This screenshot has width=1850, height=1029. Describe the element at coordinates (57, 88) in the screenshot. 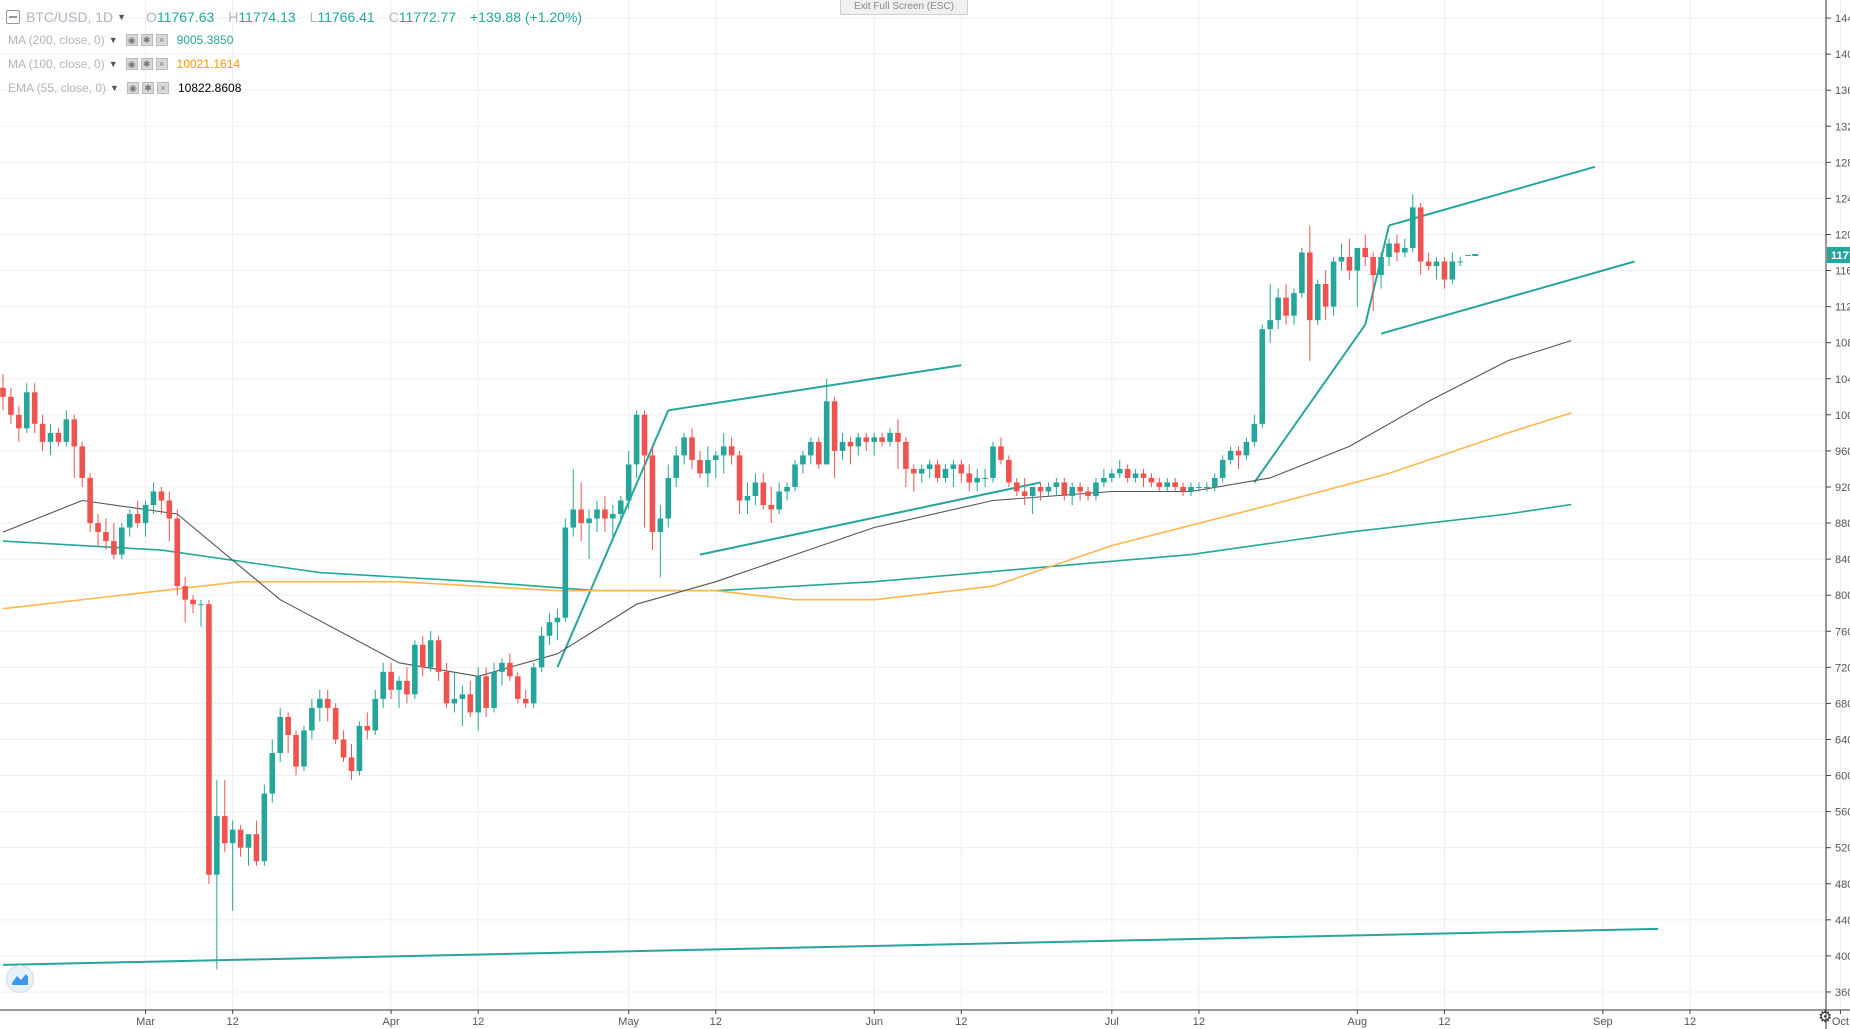

I see `indicator-name: EMA (55, close, 0)` at that location.